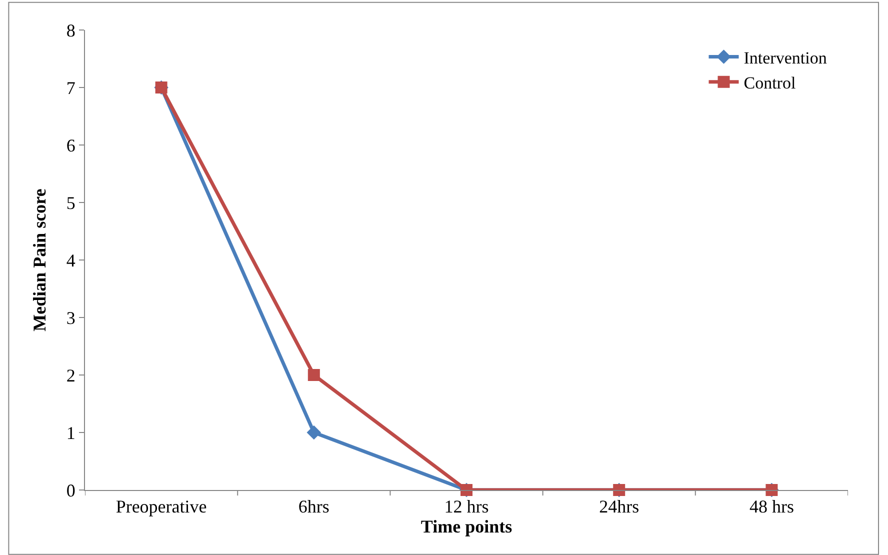 This screenshot has width=888, height=555. What do you see at coordinates (161, 506) in the screenshot?
I see `x-tick-label: Preoperative` at bounding box center [161, 506].